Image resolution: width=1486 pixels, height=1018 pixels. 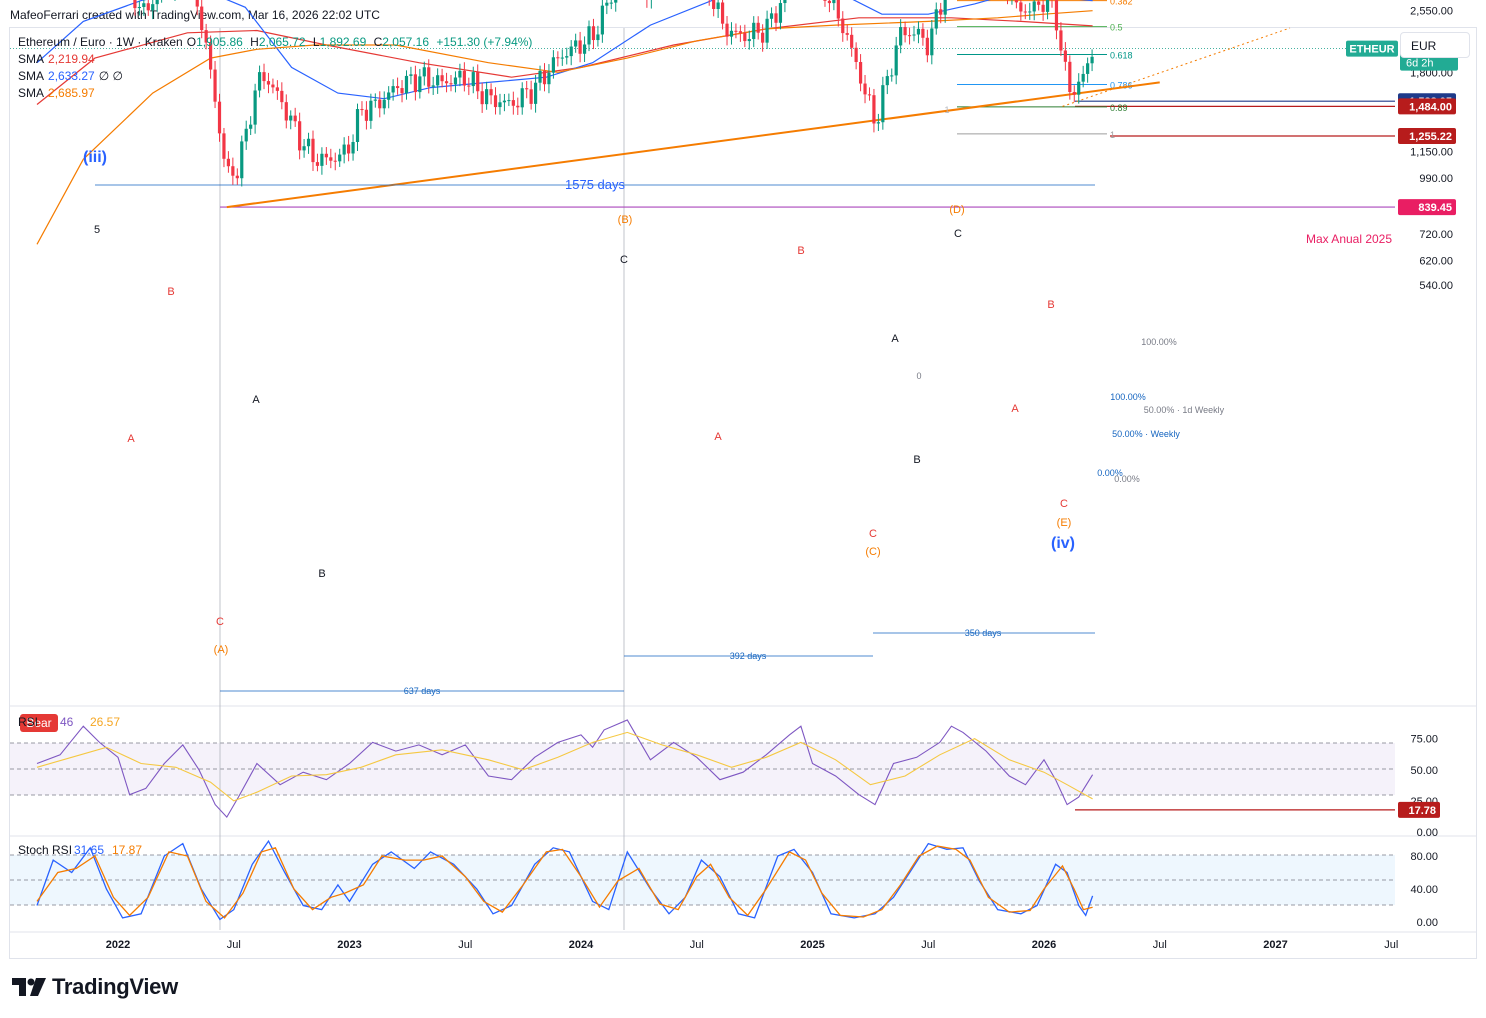 What do you see at coordinates (1121, 56) in the screenshot?
I see `fib-level-label: 0.618` at bounding box center [1121, 56].